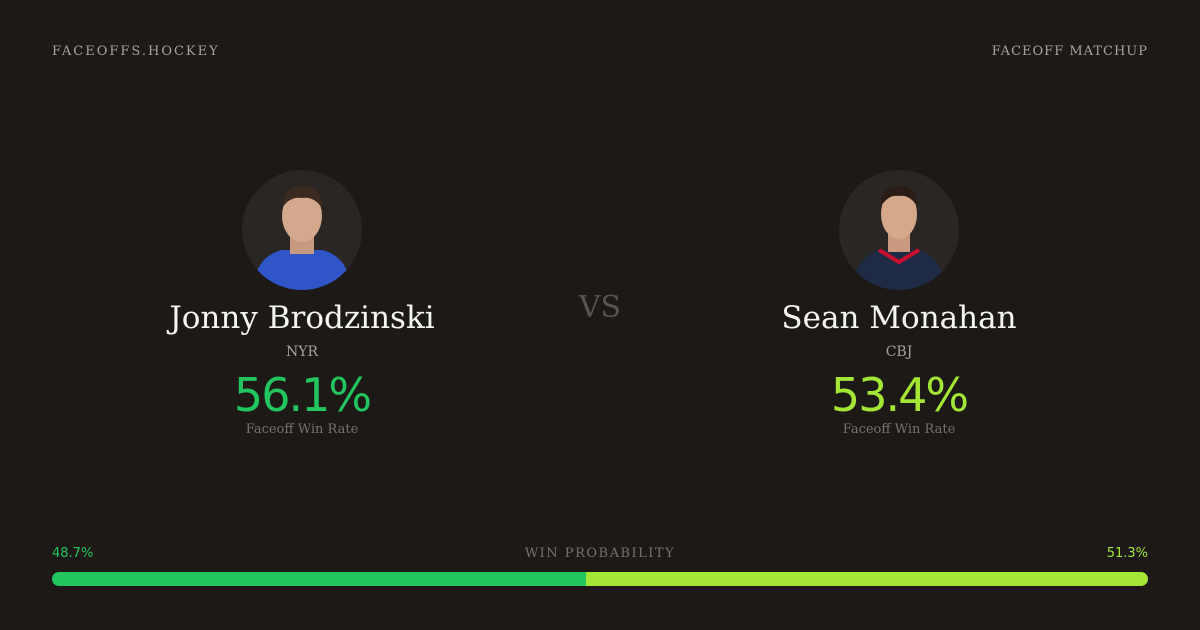  What do you see at coordinates (899, 352) in the screenshot?
I see `player-team: CBJ` at bounding box center [899, 352].